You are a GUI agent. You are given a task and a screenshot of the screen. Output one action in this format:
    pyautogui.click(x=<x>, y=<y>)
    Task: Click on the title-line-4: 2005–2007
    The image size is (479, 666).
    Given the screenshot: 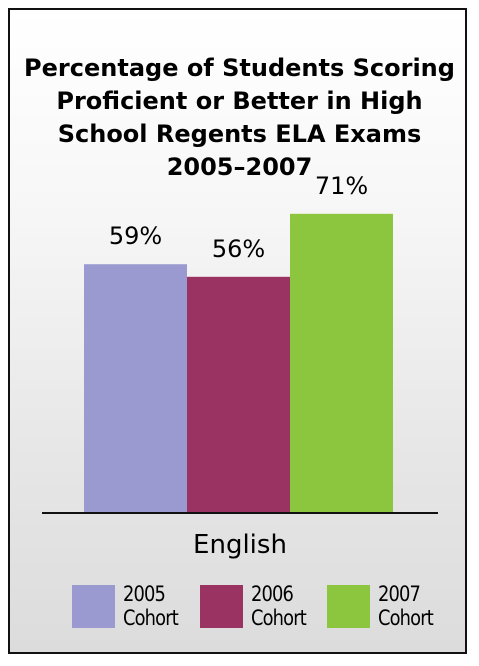 What is the action you would take?
    pyautogui.click(x=239, y=167)
    